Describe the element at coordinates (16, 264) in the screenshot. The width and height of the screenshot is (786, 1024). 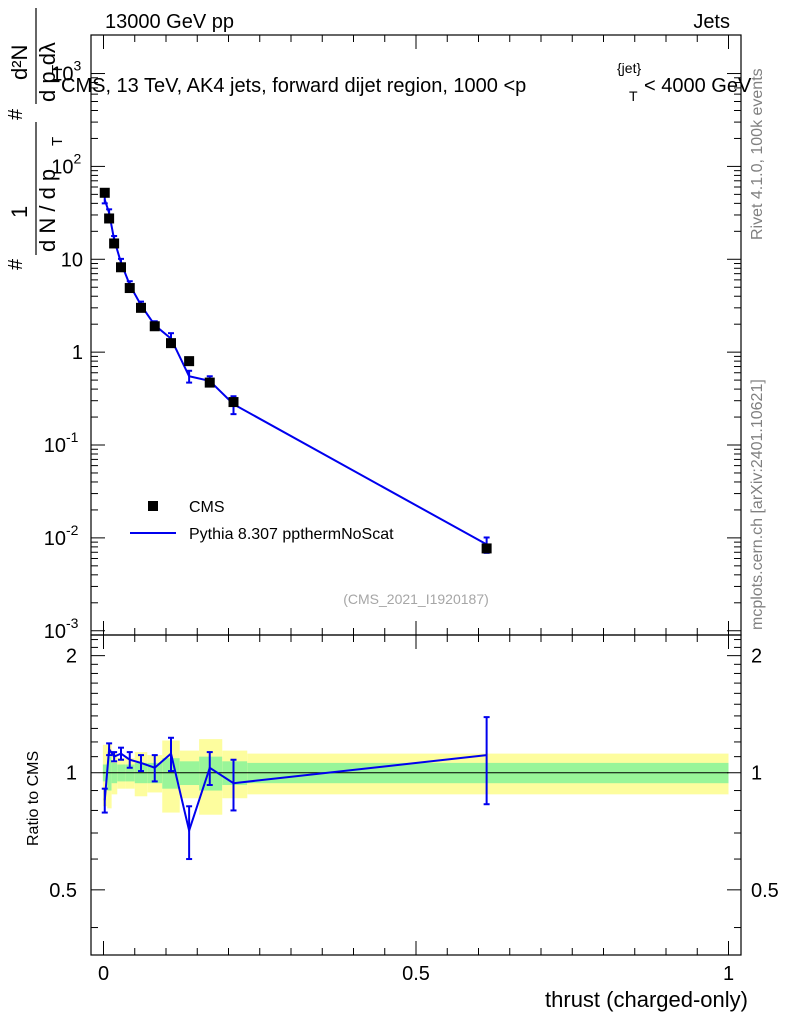
I see `y-label-hash-1: #` at that location.